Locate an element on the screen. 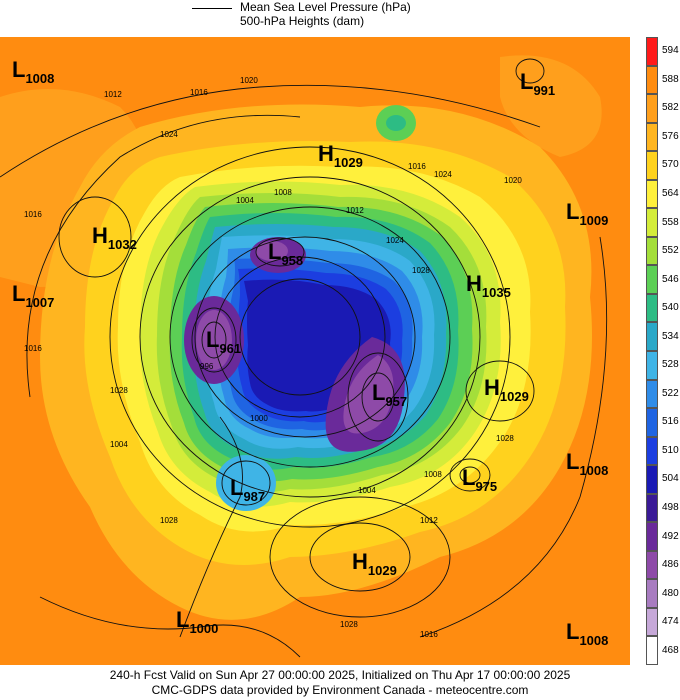  colorbar-label: 516 is located at coordinates (670, 422).